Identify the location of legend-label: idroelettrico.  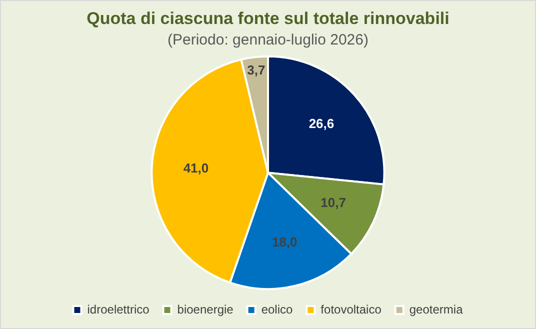
(118, 309).